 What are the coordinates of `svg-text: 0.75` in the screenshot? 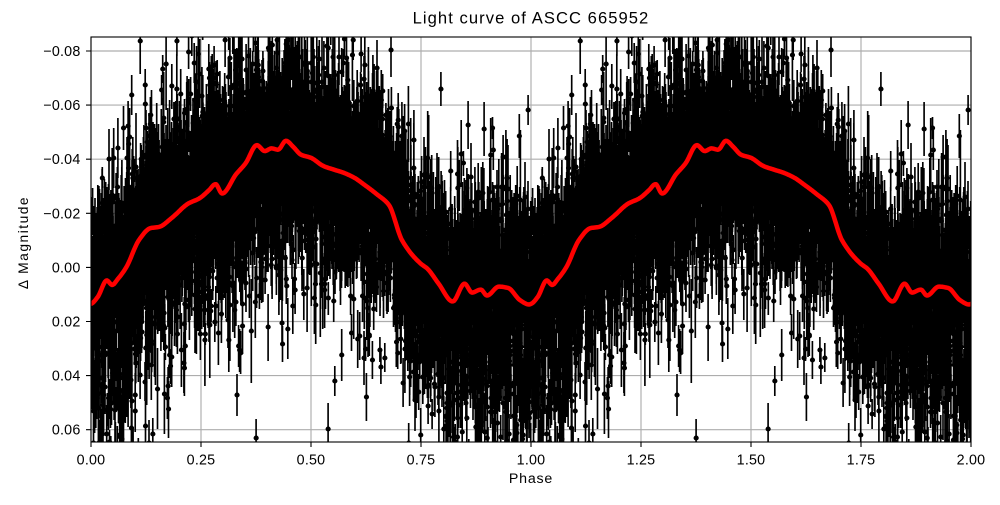 It's located at (421, 461).